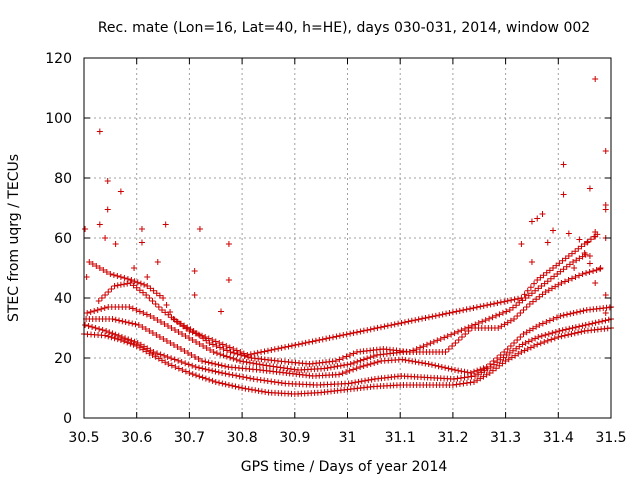  What do you see at coordinates (136, 438) in the screenshot?
I see `x-tick-label: 30.6` at bounding box center [136, 438].